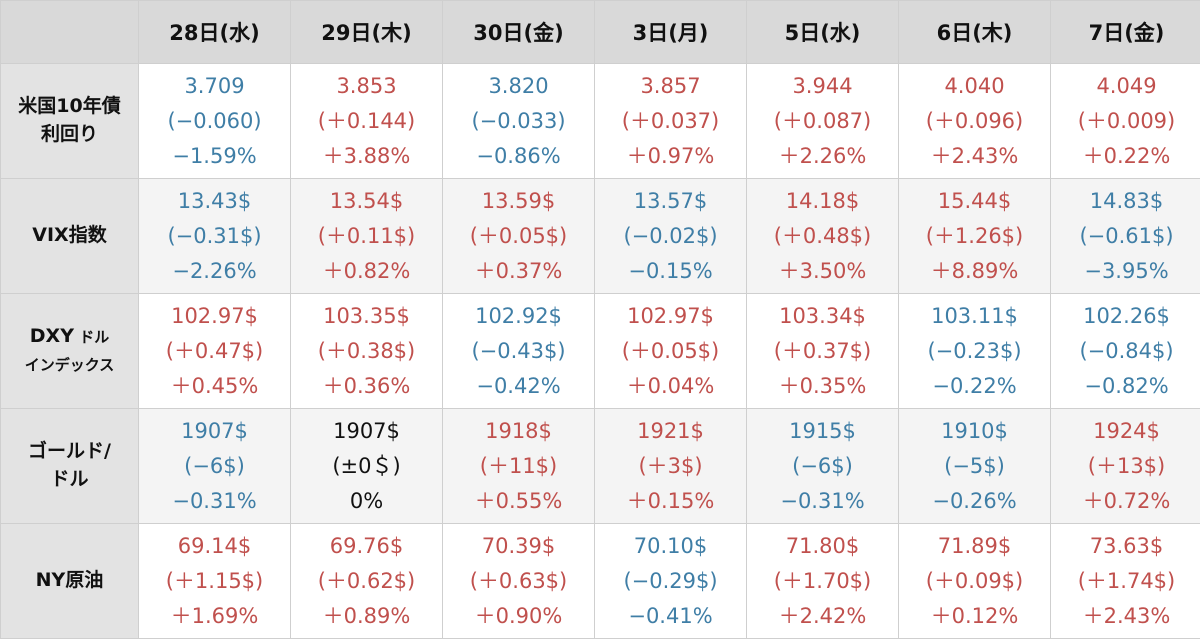 This screenshot has width=1200, height=639. I want to click on value-cell: 13.57$(−0.02$)−0.15%, so click(671, 236).